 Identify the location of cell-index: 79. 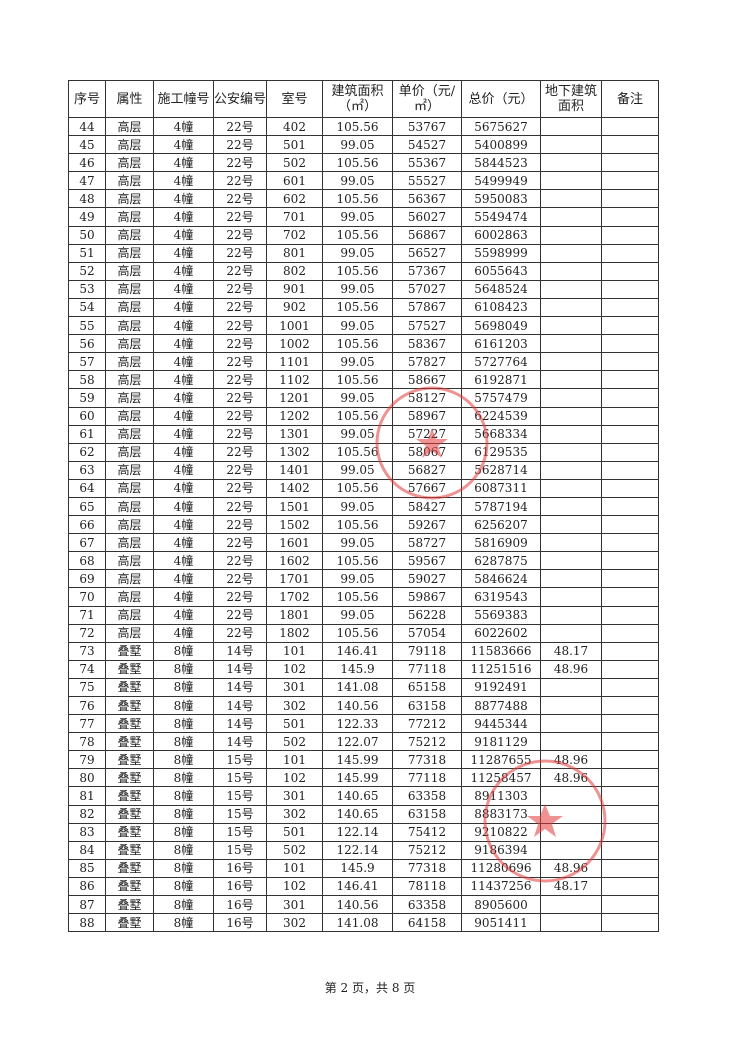
(87, 760).